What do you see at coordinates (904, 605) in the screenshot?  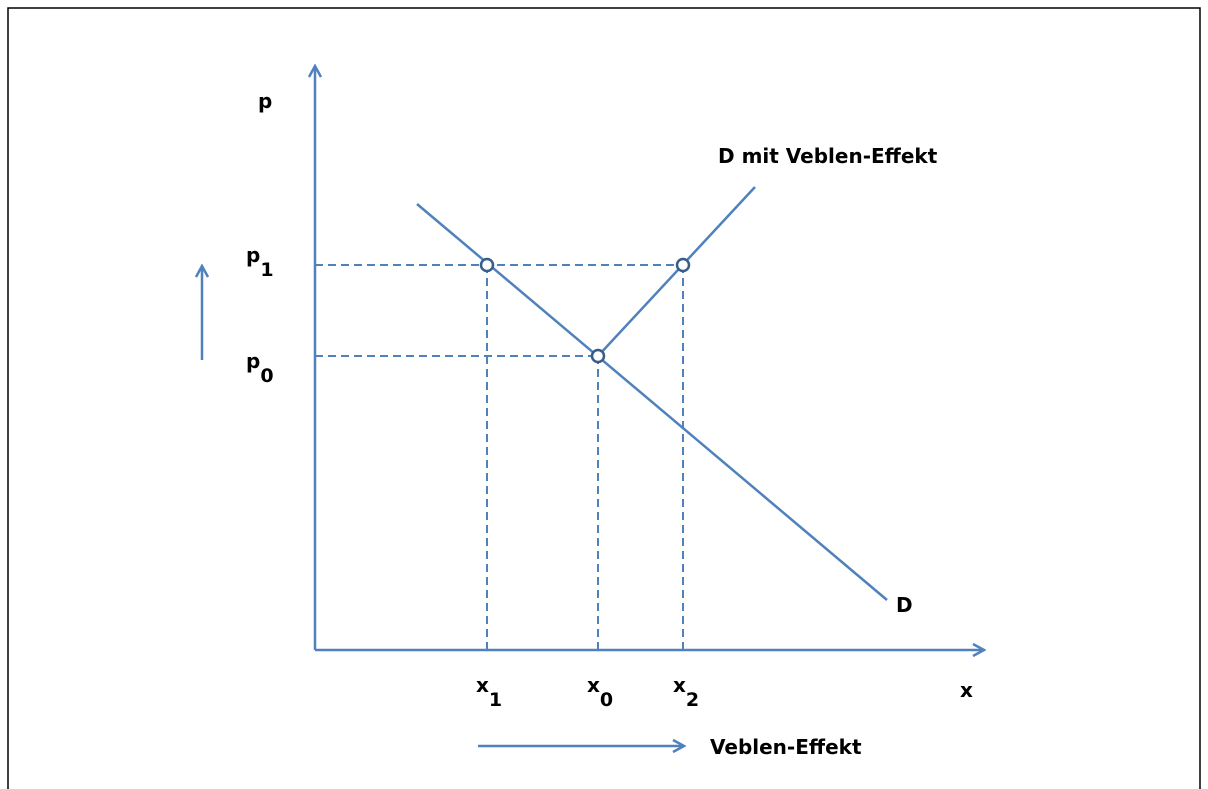 I see `demand-label: D` at bounding box center [904, 605].